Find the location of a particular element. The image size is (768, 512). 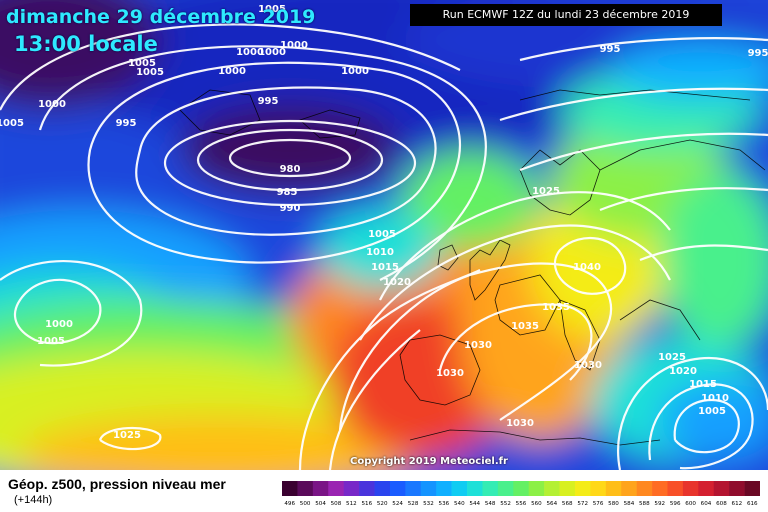

variable-title: Géop. z500, pression niveau mer is located at coordinates (117, 484).